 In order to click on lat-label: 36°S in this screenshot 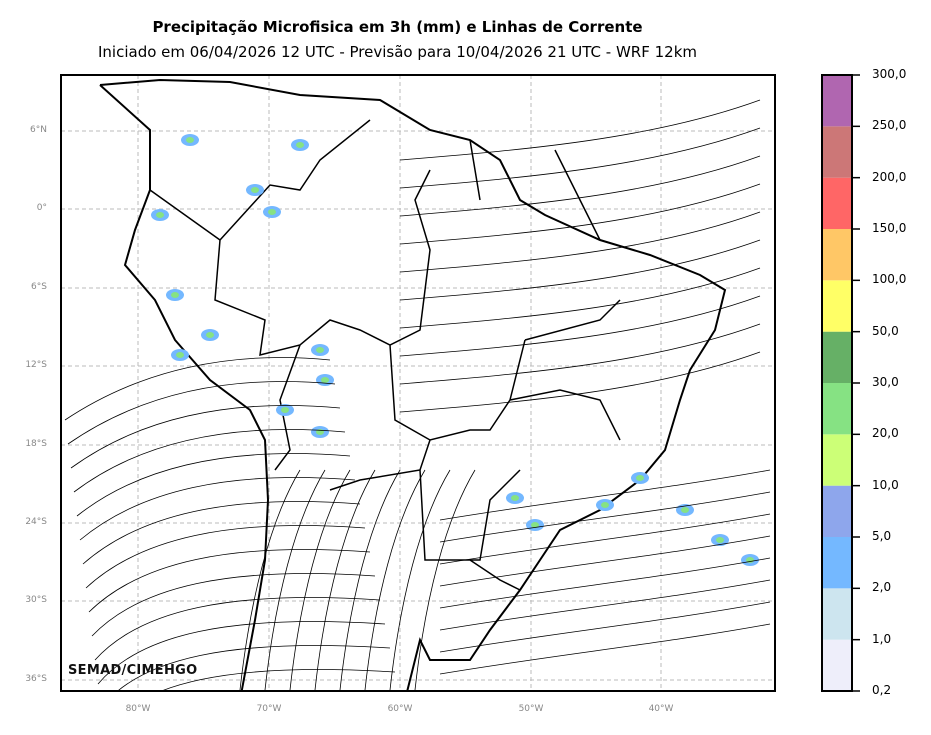, I will do `click(36, 679)`.